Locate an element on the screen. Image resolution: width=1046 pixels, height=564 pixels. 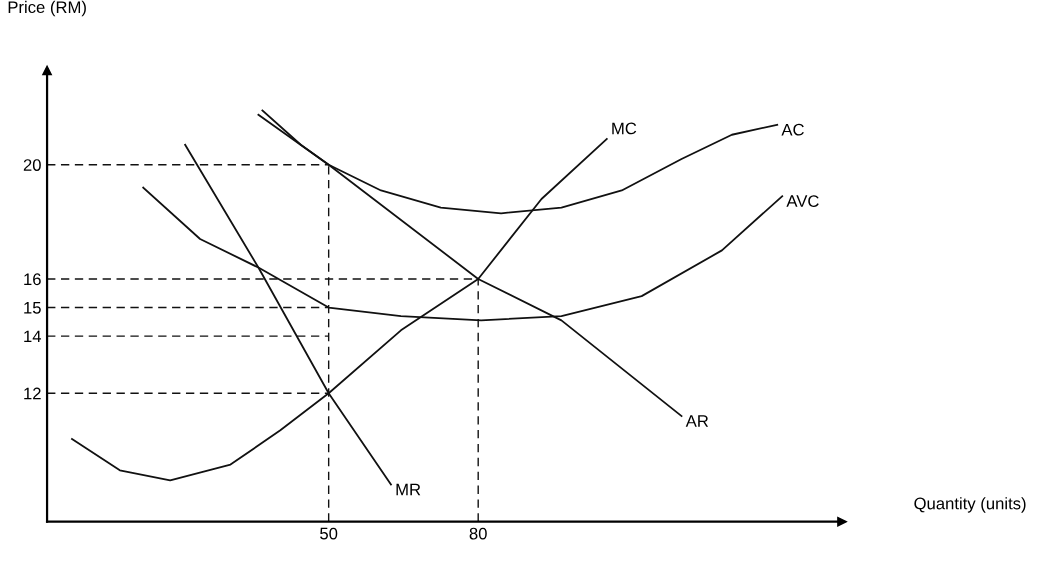
series-label: MR is located at coordinates (408, 489).